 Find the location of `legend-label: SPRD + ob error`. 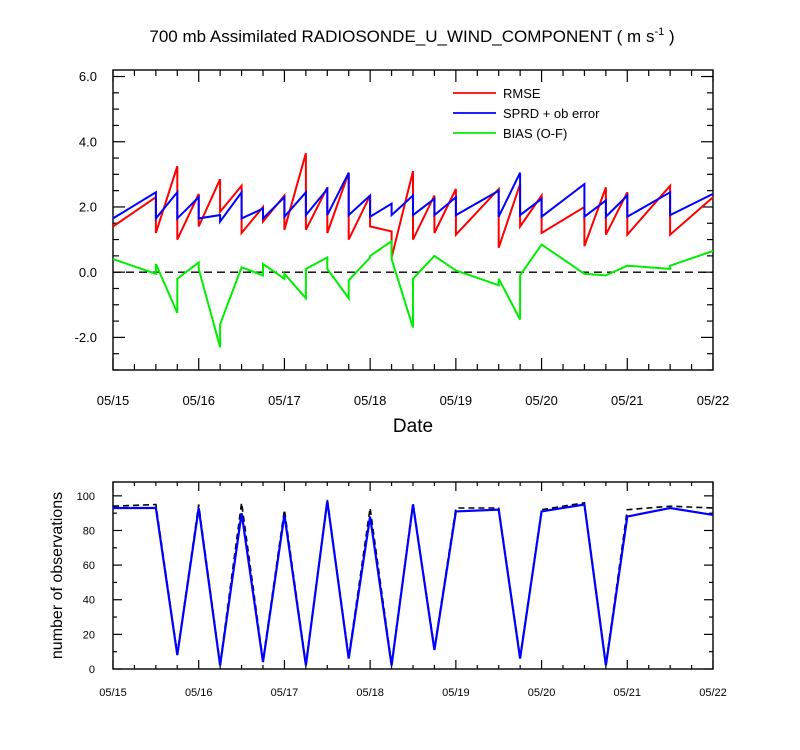

legend-label: SPRD + ob error is located at coordinates (551, 113).